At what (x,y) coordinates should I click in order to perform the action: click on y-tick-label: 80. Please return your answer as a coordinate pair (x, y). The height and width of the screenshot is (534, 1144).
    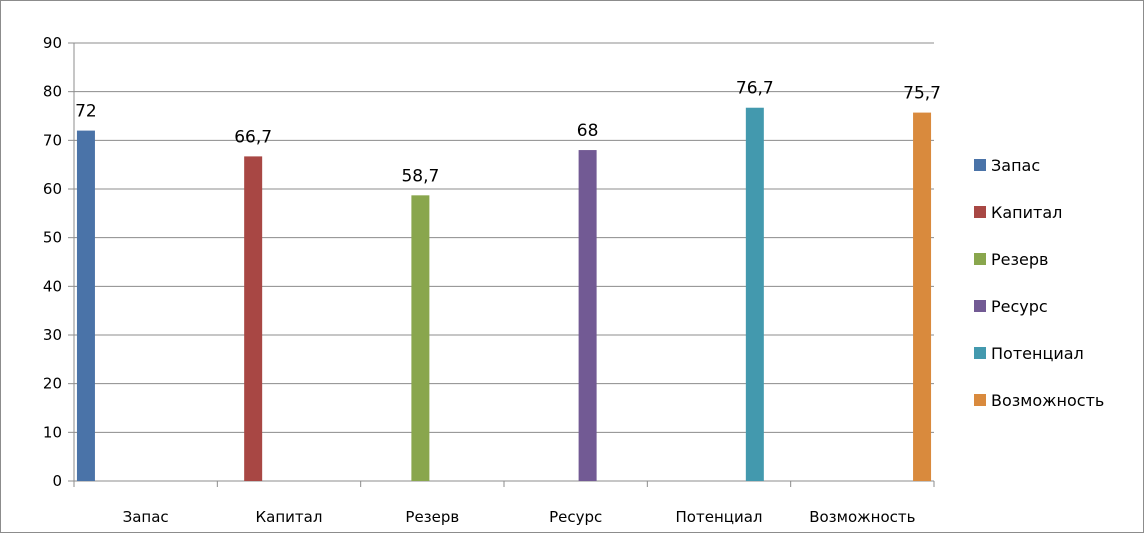
    Looking at the image, I should click on (52, 92).